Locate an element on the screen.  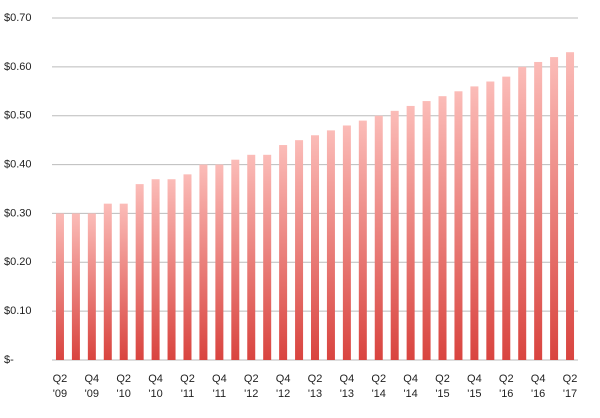
x-tick-label: Q2 '13 is located at coordinates (315, 386).